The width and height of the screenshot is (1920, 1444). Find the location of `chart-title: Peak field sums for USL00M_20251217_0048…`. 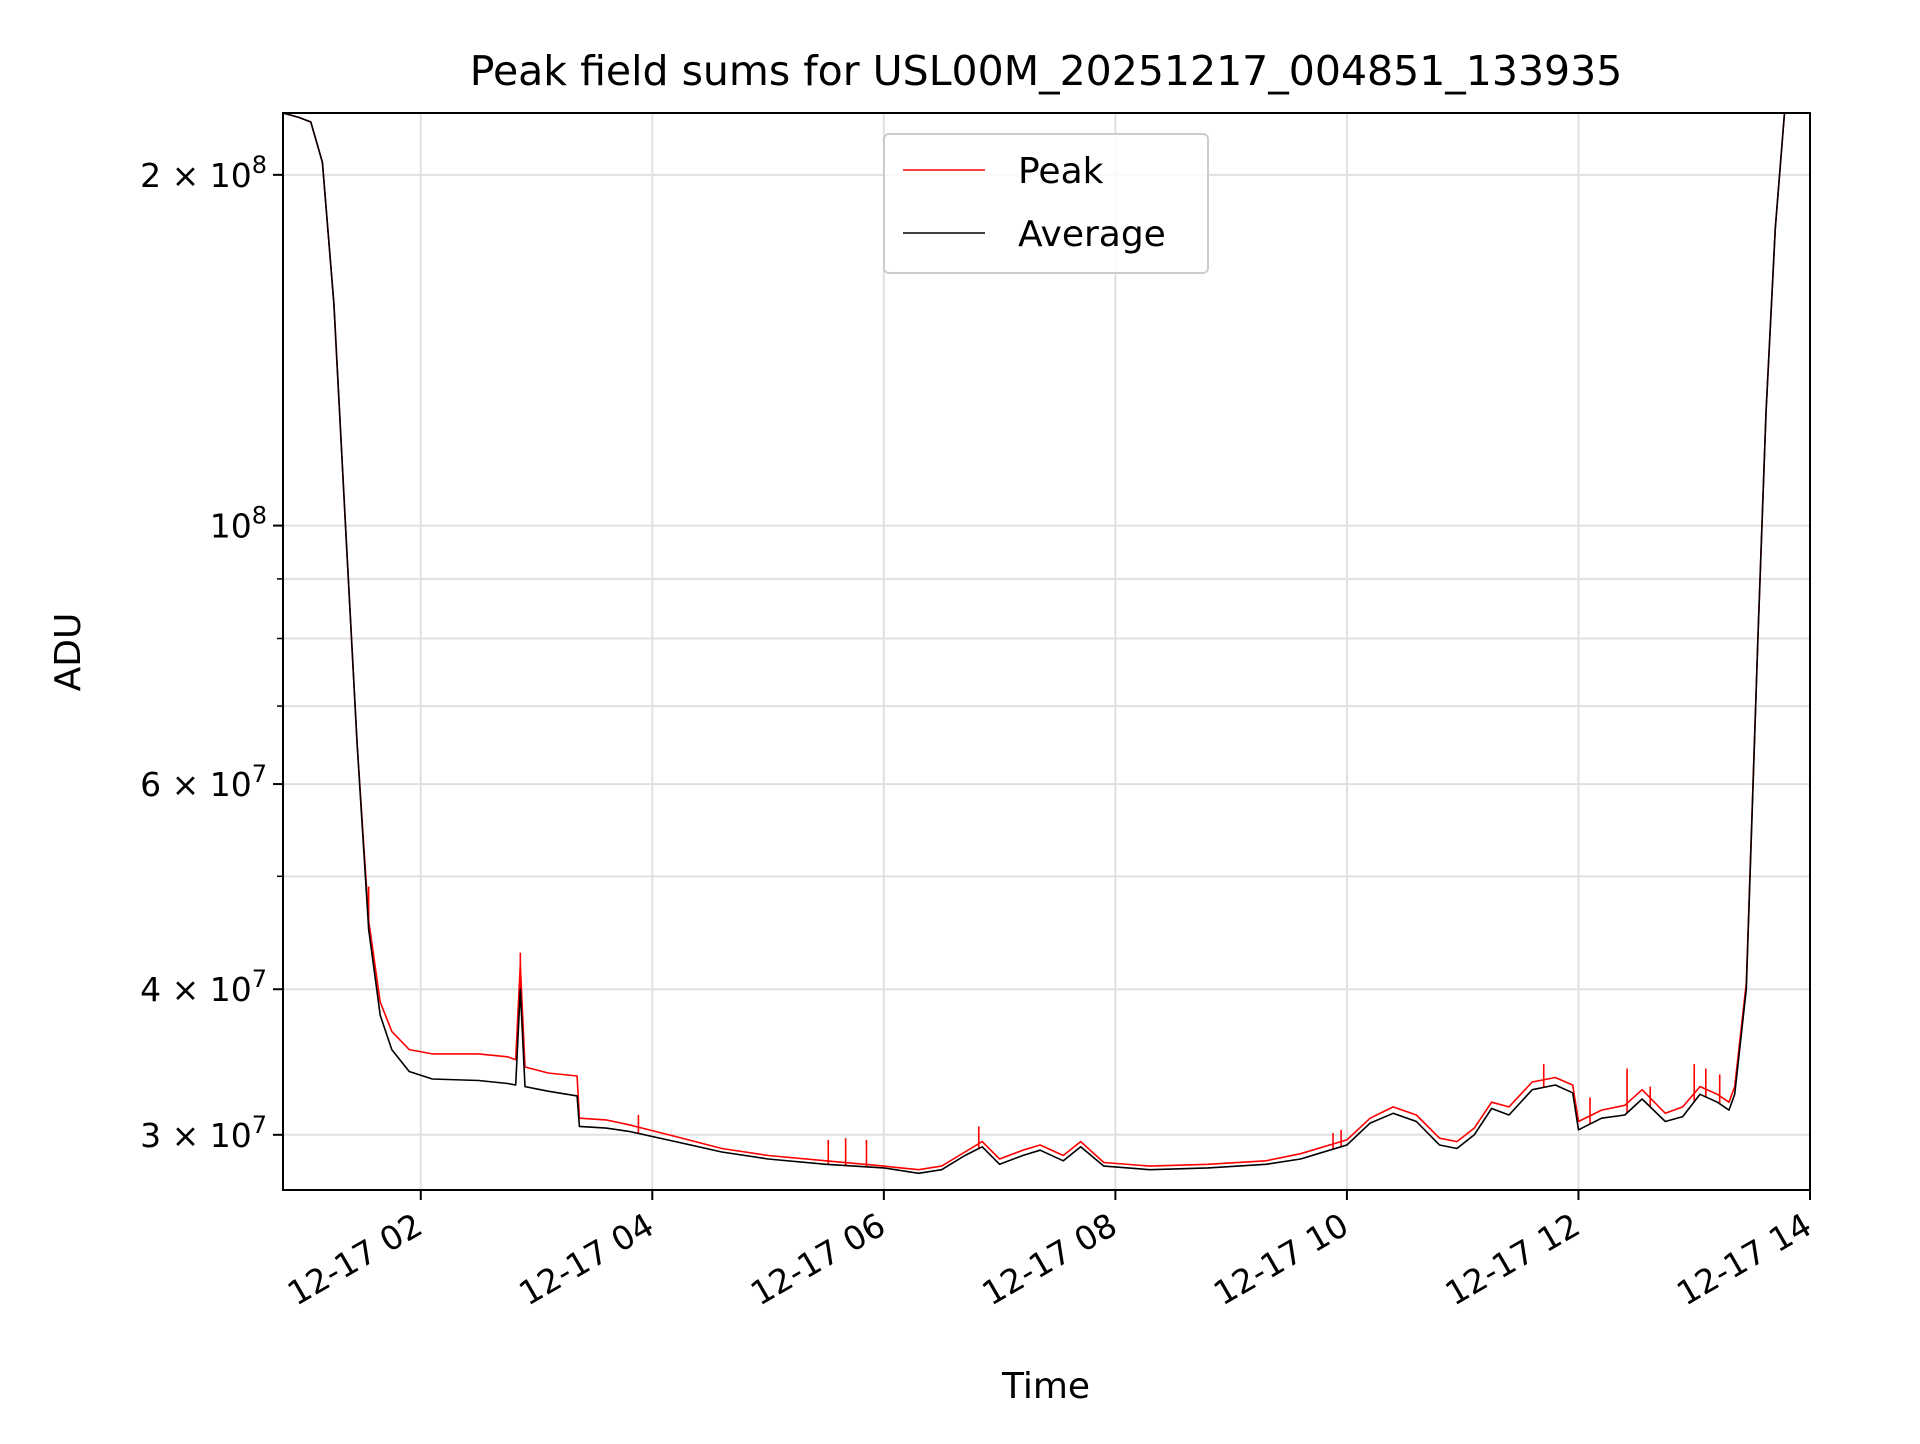

chart-title: Peak field sums for USL00M_20251217_0048… is located at coordinates (1046, 71).